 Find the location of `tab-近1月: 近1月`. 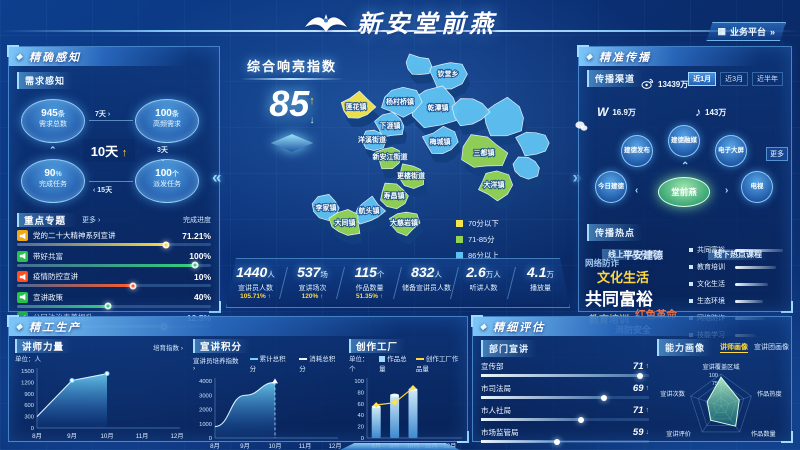

tab-近1月: 近1月 is located at coordinates (702, 78).